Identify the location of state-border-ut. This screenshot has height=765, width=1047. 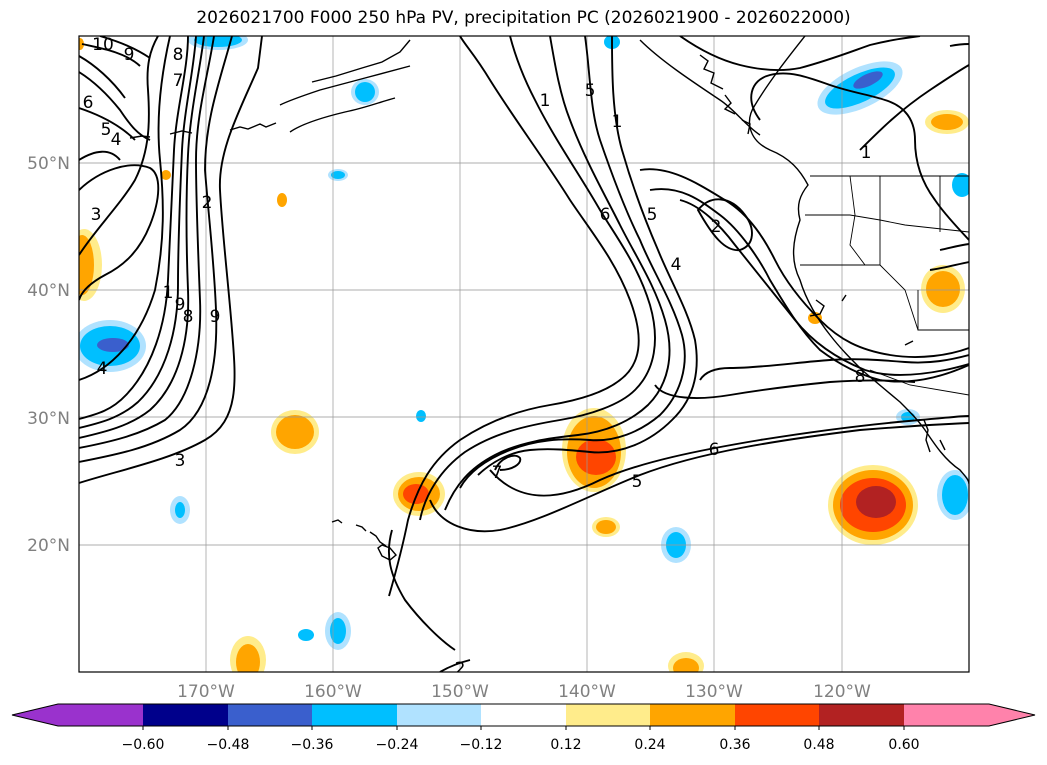
(943, 253).